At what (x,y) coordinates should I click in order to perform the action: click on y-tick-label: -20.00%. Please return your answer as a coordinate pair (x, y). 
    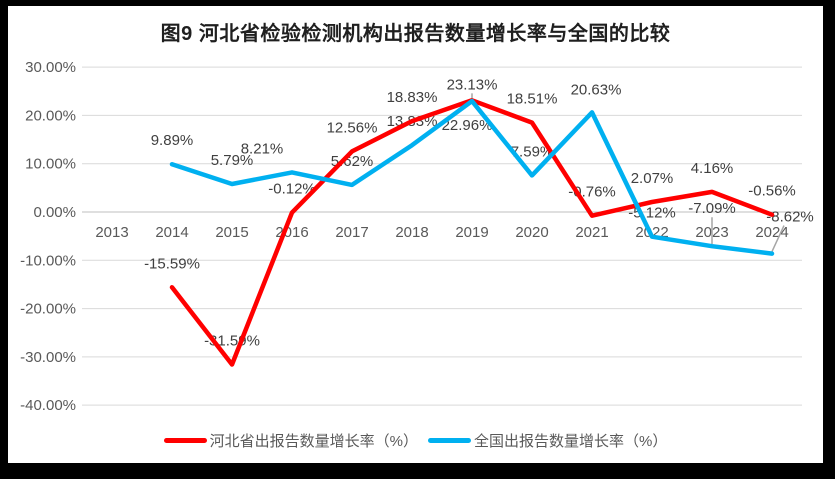
    Looking at the image, I should click on (48, 309).